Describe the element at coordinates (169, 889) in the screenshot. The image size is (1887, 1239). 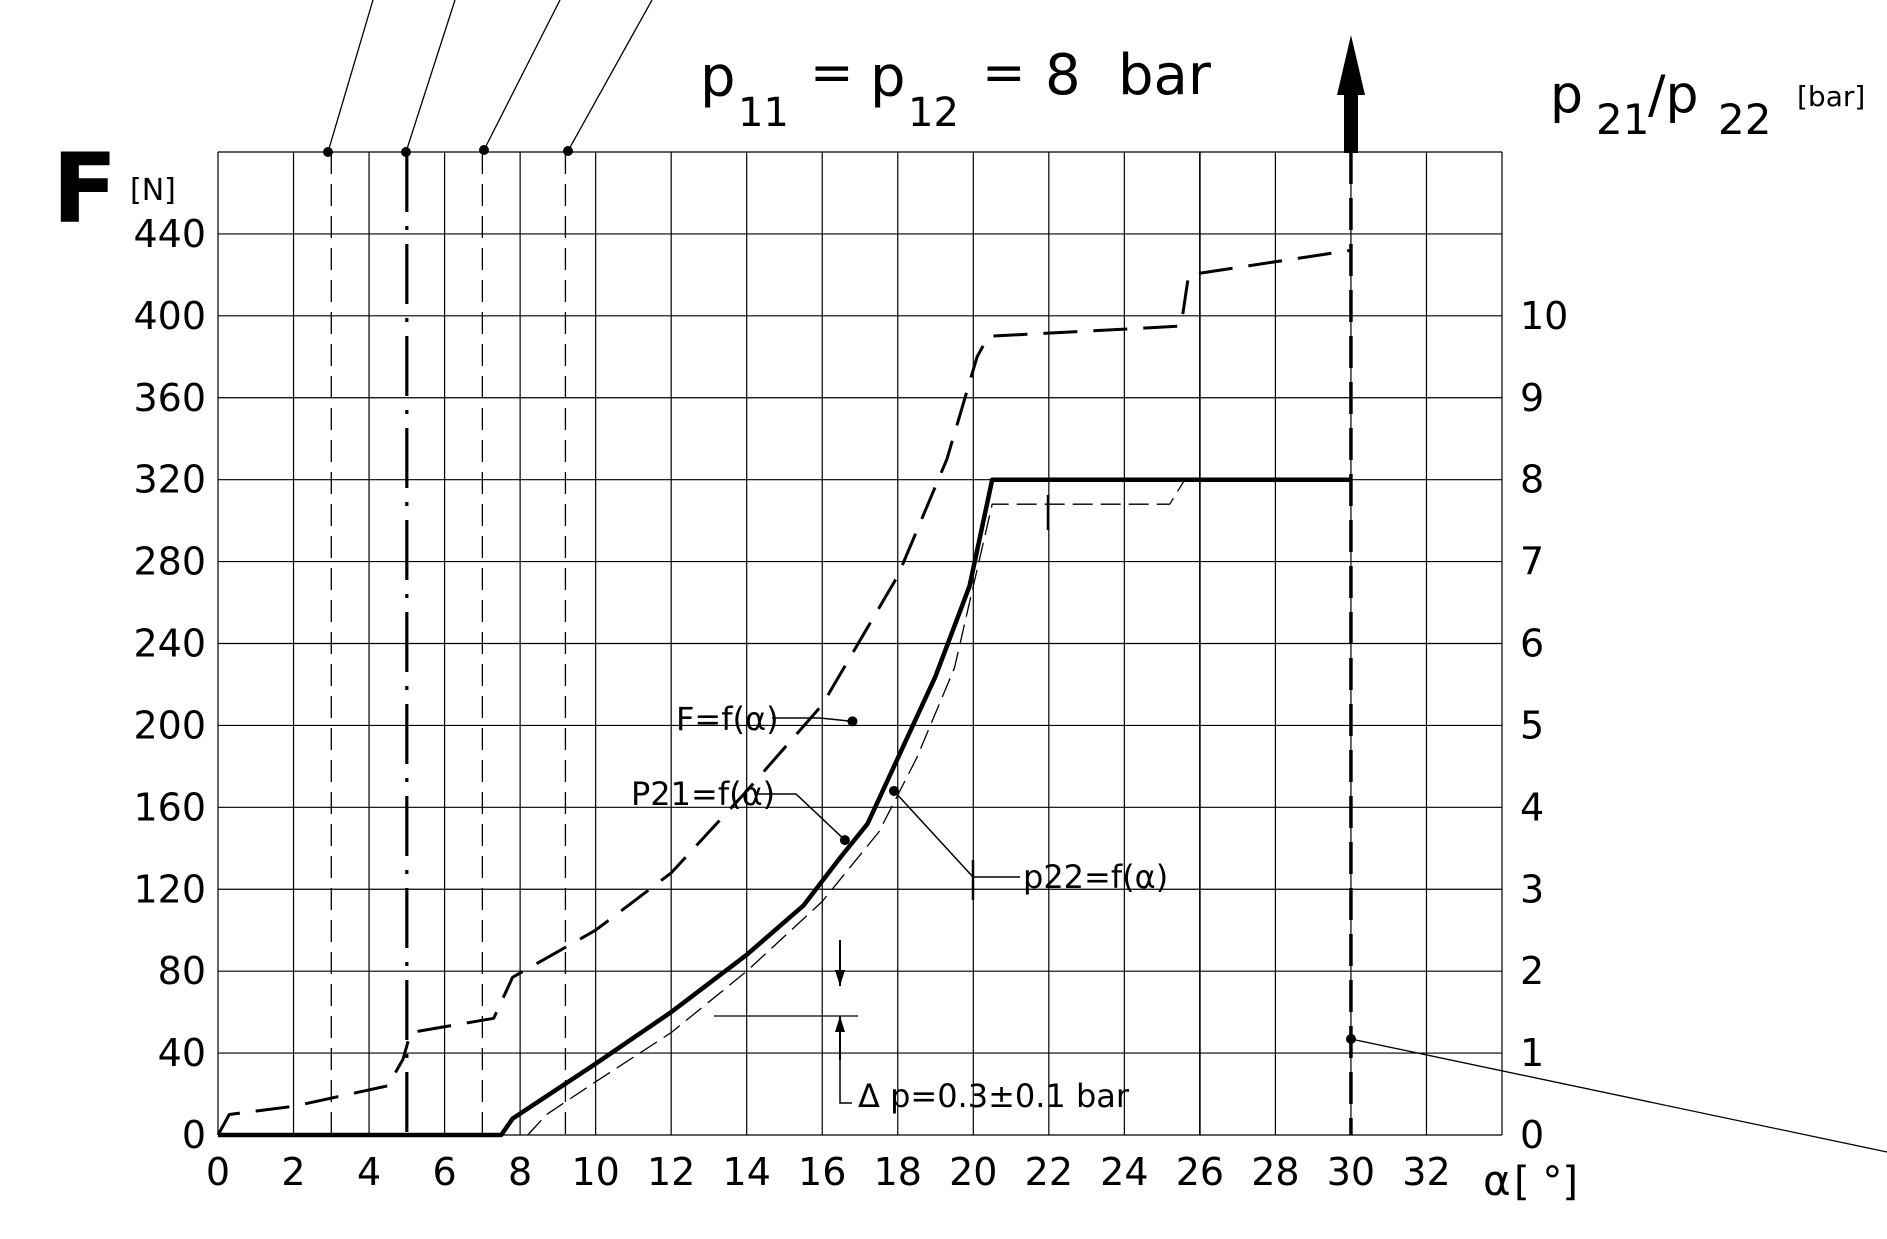
I see `y-tick-label: 120` at that location.